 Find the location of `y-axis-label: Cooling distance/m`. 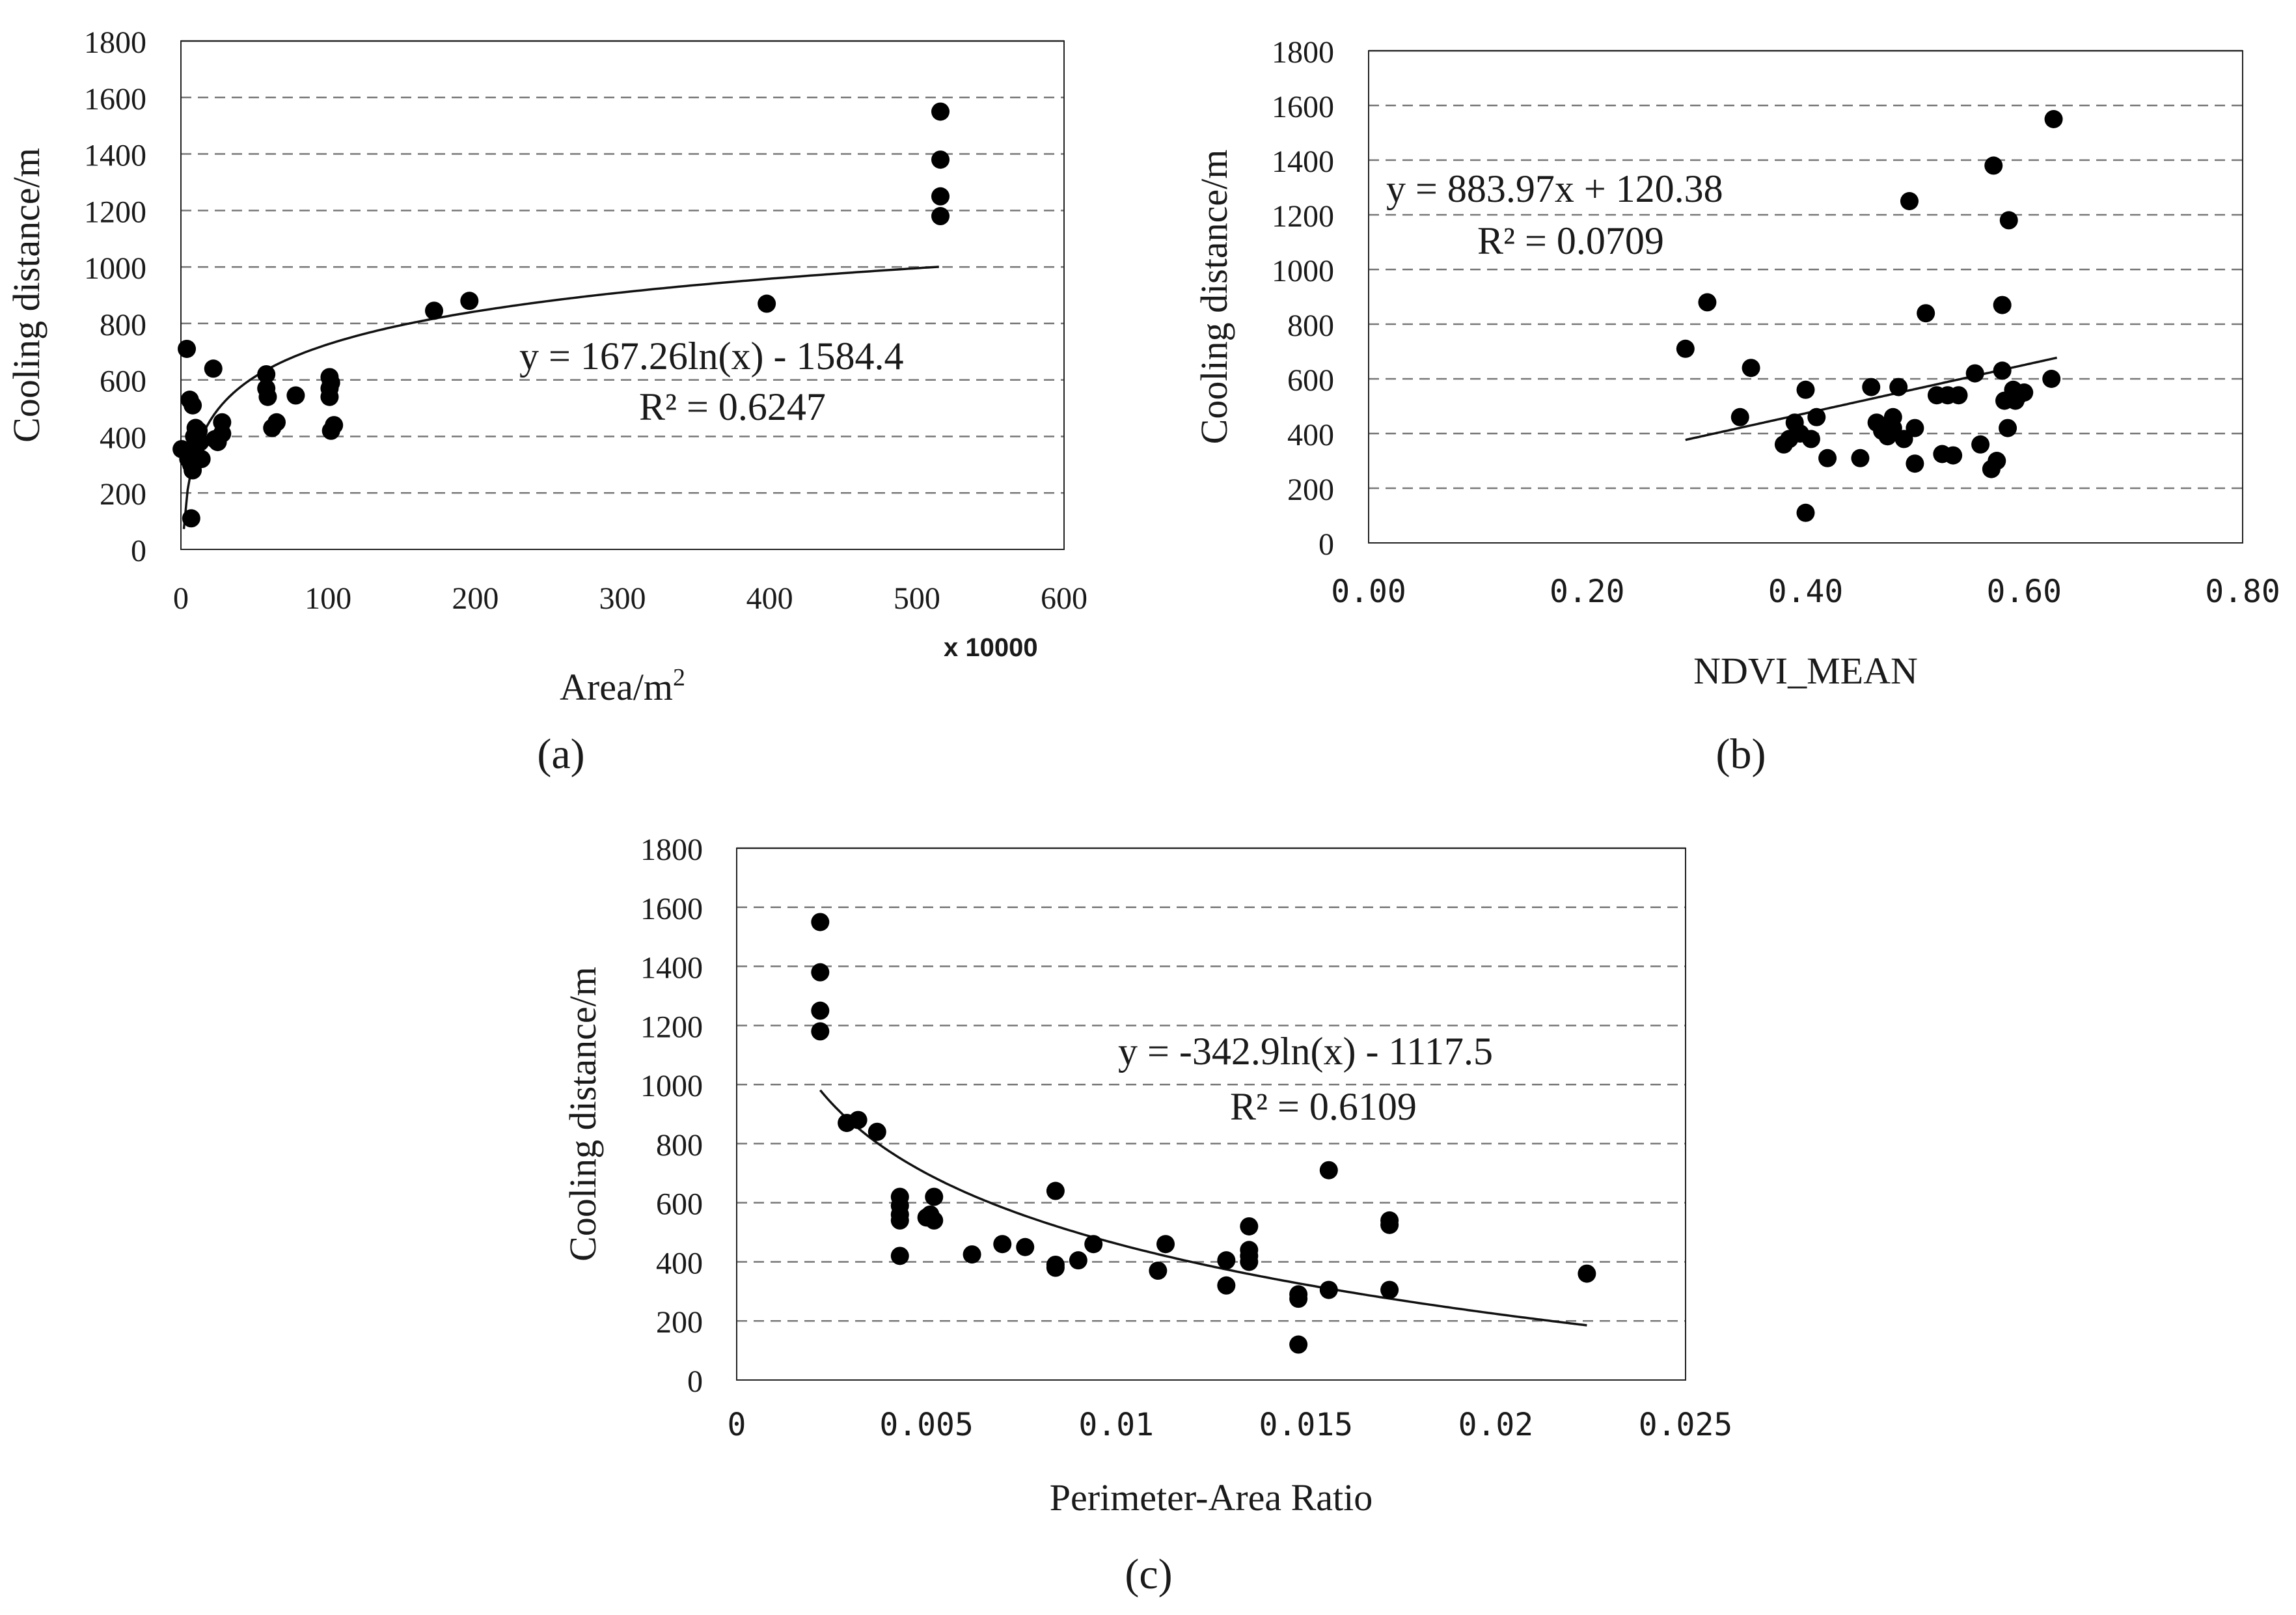

y-axis-label: Cooling distance/m is located at coordinates (583, 1114).